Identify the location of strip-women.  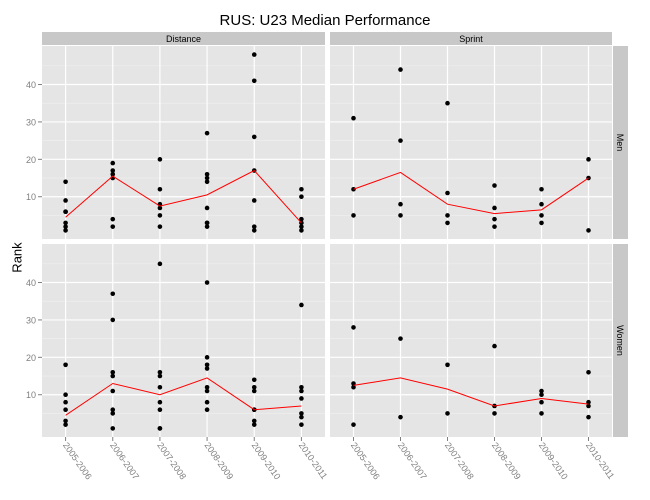
(620, 340).